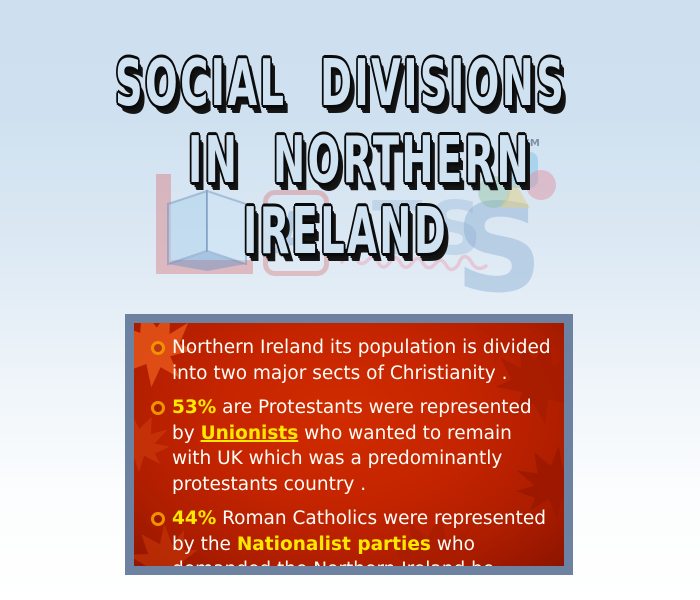 The width and height of the screenshot is (700, 600). Describe the element at coordinates (520, 170) in the screenshot. I see `blue-square-icon` at that location.